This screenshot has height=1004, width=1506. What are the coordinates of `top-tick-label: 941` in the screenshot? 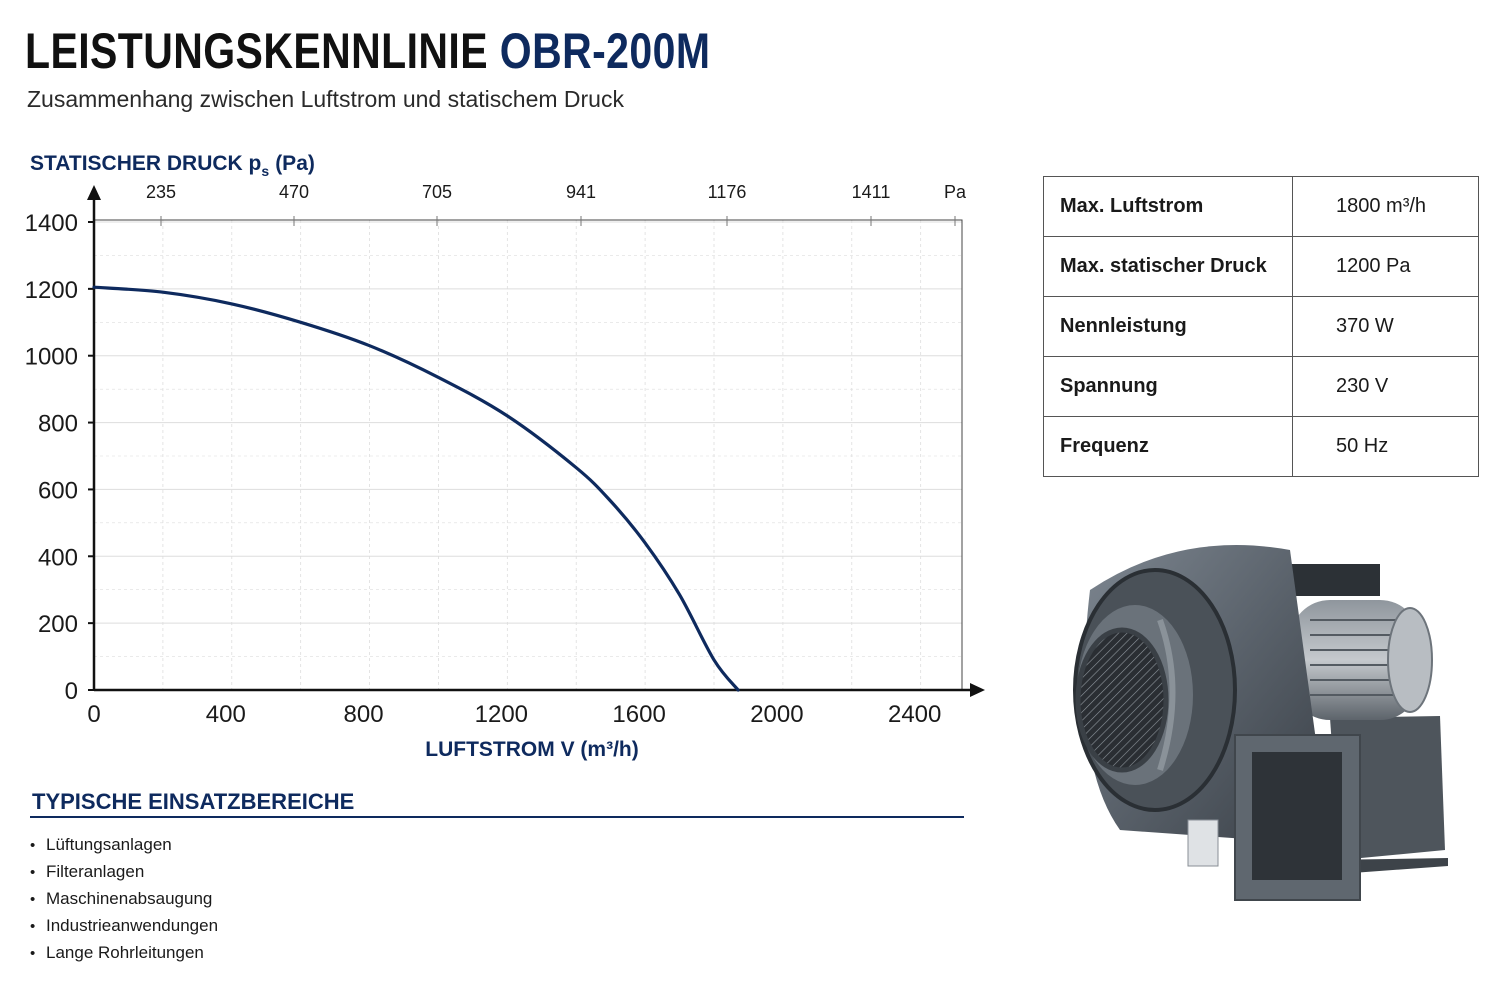 It's located at (581, 192).